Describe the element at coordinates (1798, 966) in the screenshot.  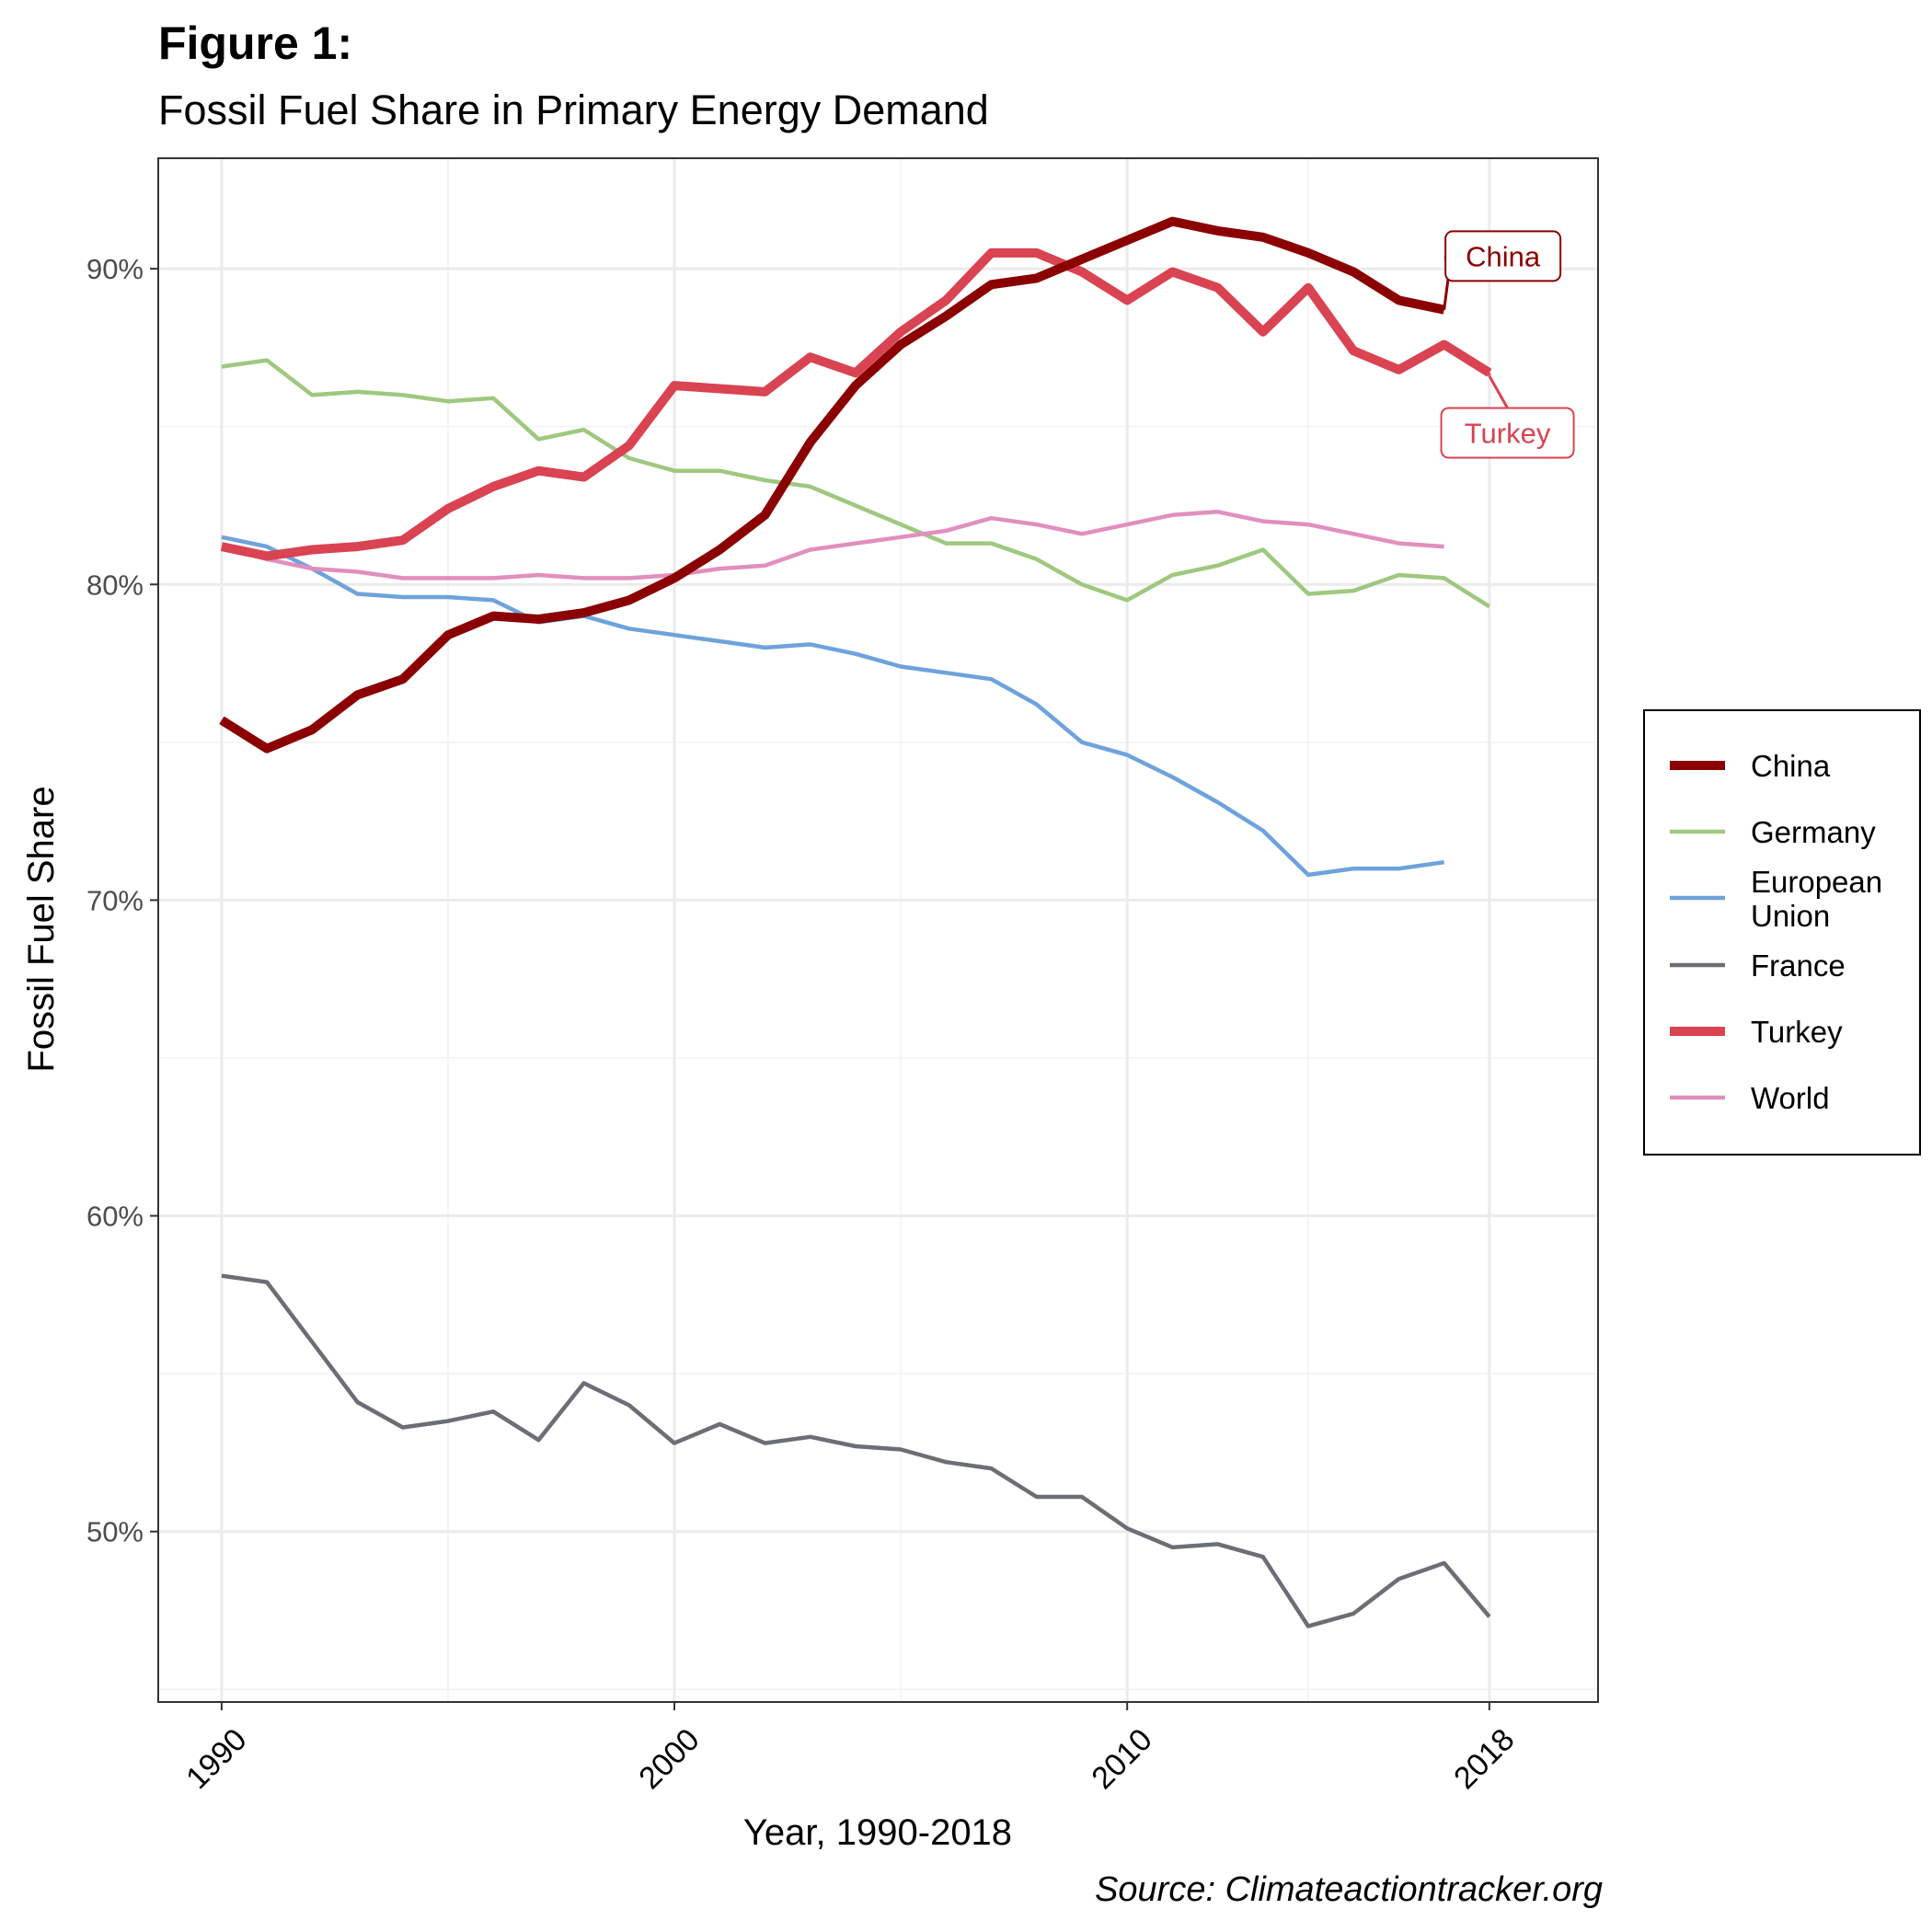
I see `legend-label: France` at that location.